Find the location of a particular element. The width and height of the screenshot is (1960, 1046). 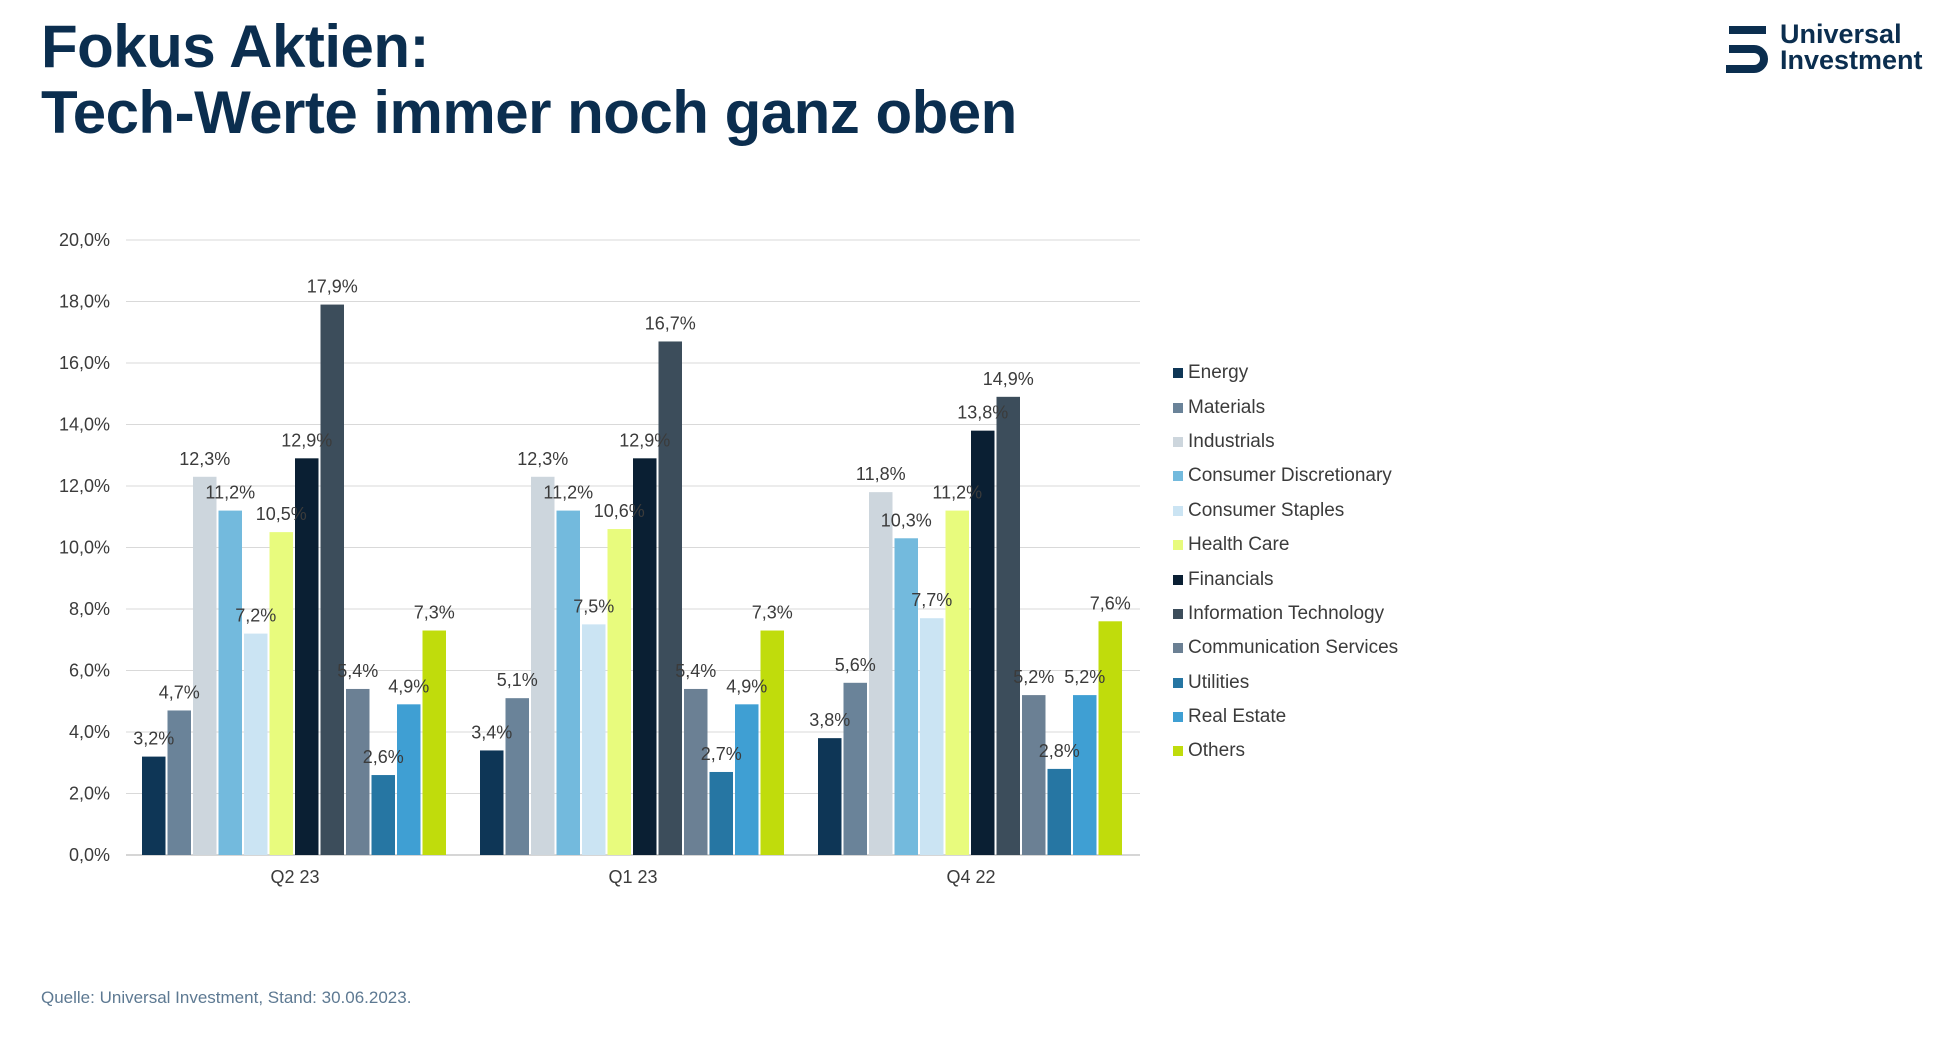

legend-item-energy: Energy is located at coordinates (1285, 373).